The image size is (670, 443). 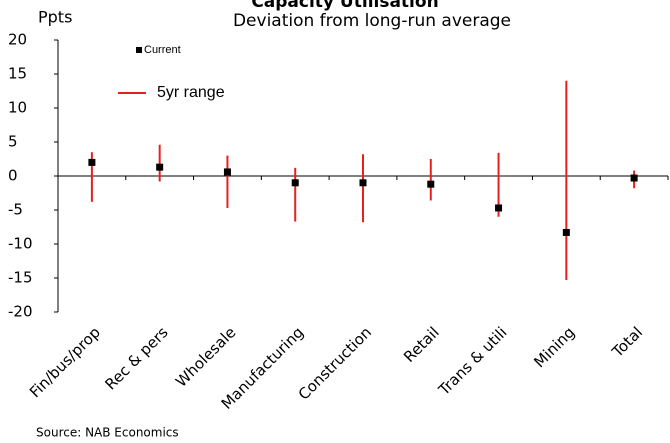 I want to click on x-tick-label: Wholesale, so click(x=205, y=356).